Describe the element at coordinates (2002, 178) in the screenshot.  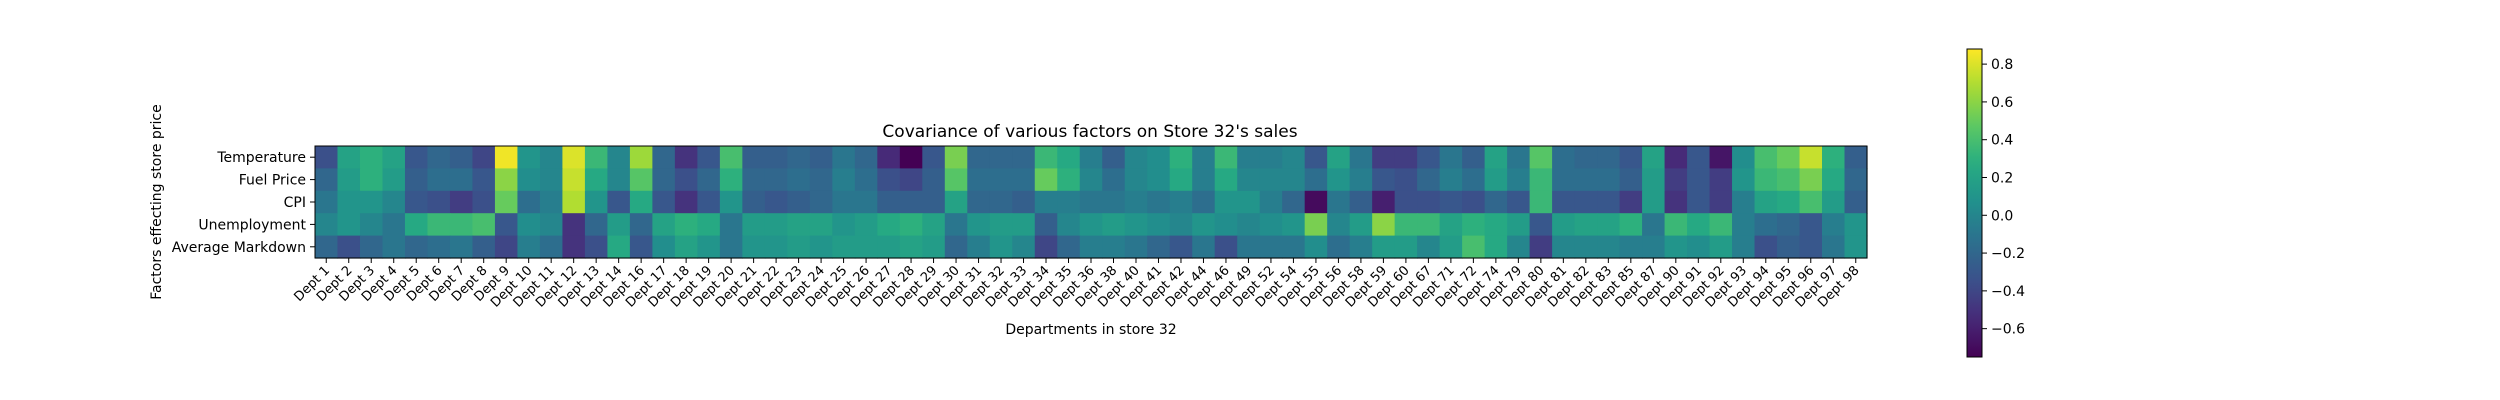
I see `colorbar-tick-label: 0.2` at that location.